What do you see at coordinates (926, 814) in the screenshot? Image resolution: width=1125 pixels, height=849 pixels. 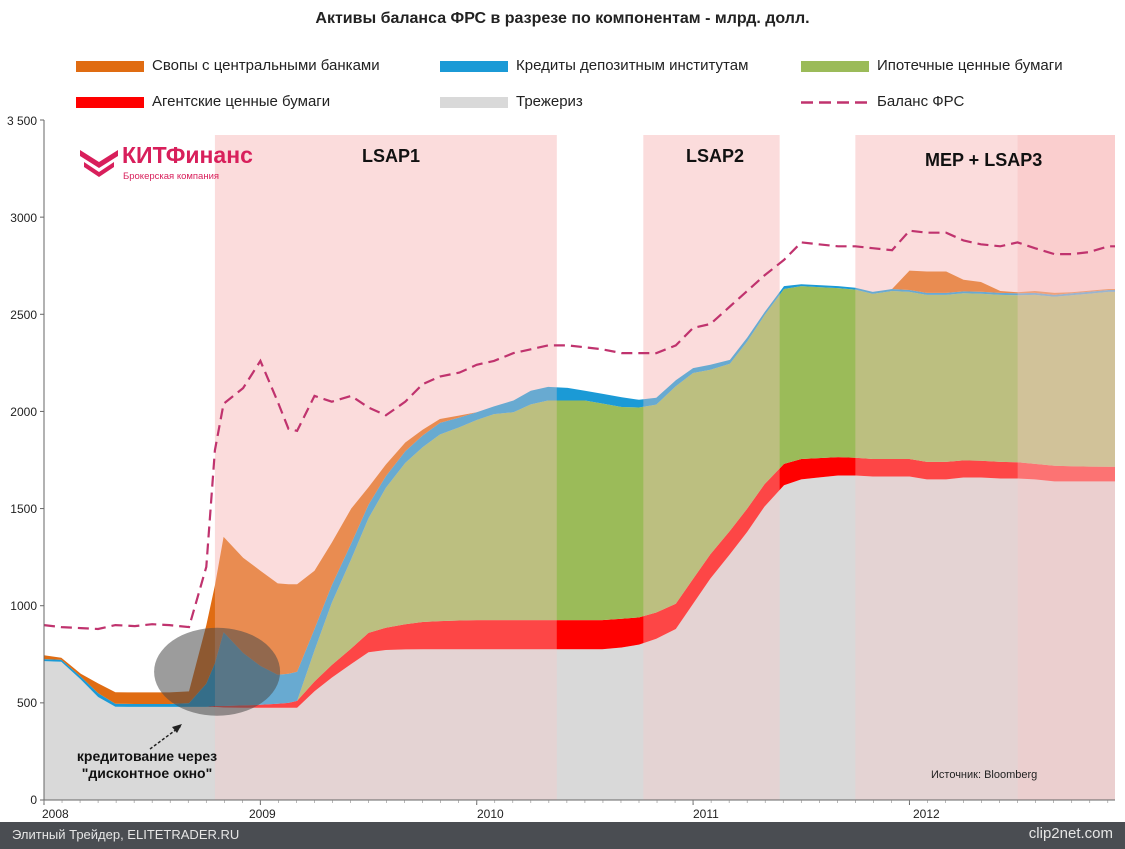 I see `x-tick-label: 2012` at bounding box center [926, 814].